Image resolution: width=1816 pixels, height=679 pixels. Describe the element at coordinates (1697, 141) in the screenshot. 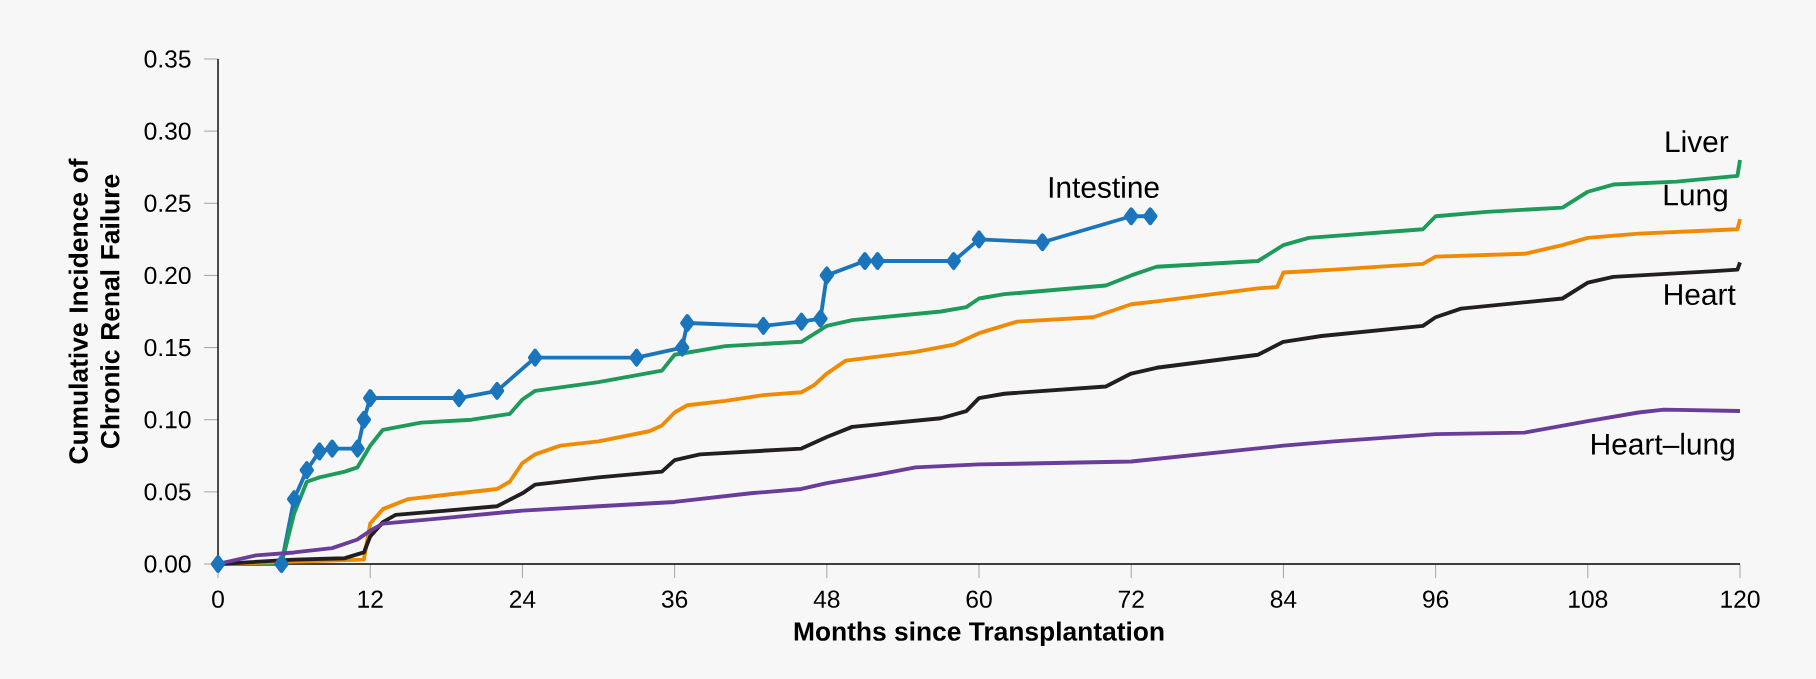

I see `series-label: Liver` at that location.